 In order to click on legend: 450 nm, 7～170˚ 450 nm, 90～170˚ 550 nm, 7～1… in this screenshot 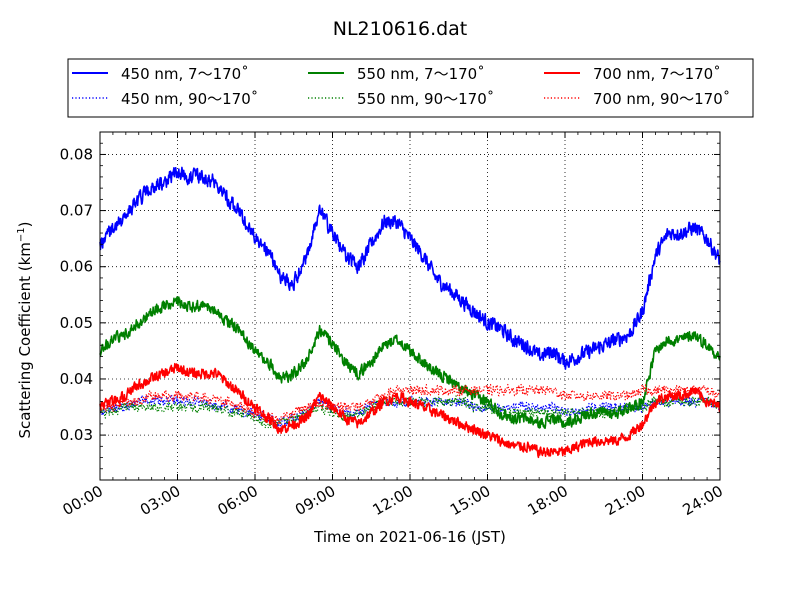, I will do `click(410, 88)`.